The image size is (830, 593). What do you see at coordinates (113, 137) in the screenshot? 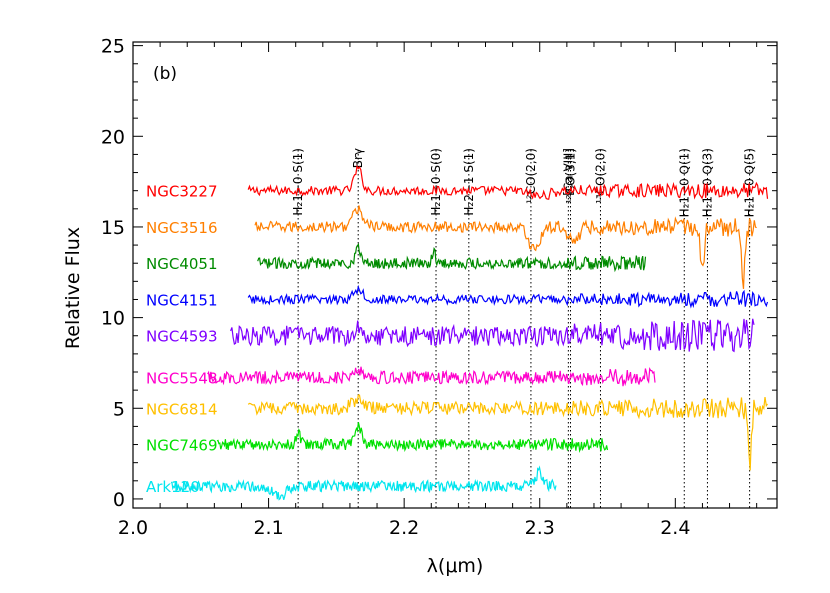
I see `y-tick-label: 20` at bounding box center [113, 137].